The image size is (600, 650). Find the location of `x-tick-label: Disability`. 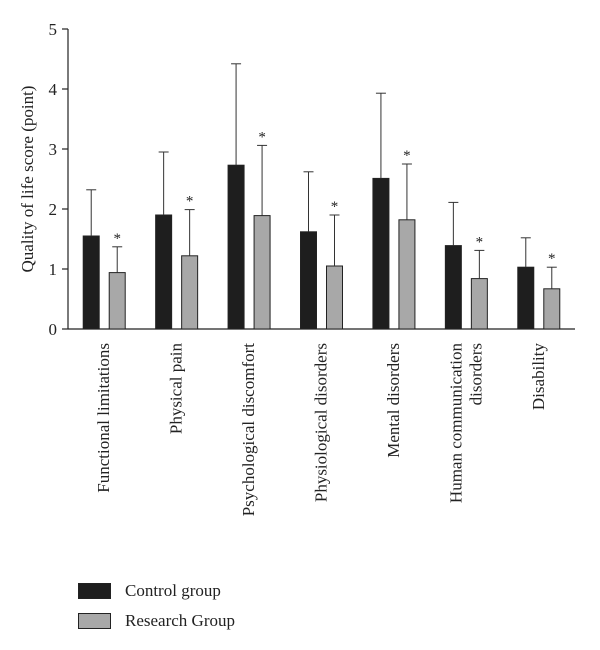

x-tick-label: Disability is located at coordinates (538, 377).